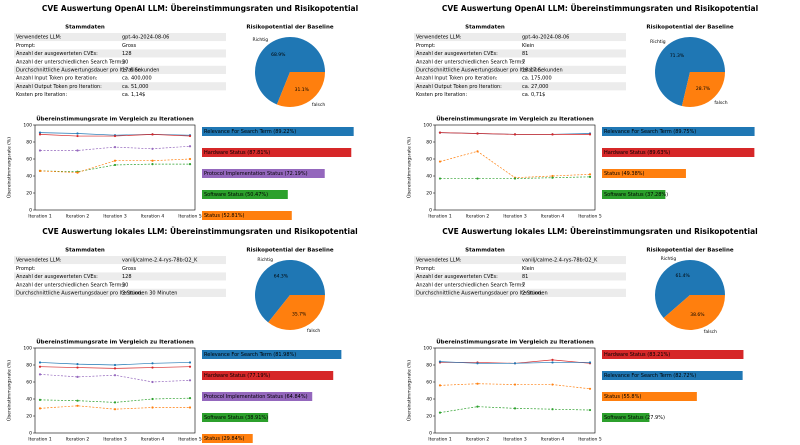 This screenshot has height=445, width=800. What do you see at coordinates (41, 95) in the screenshot?
I see `table-key: Kosten pro Iteration:` at bounding box center [41, 95].